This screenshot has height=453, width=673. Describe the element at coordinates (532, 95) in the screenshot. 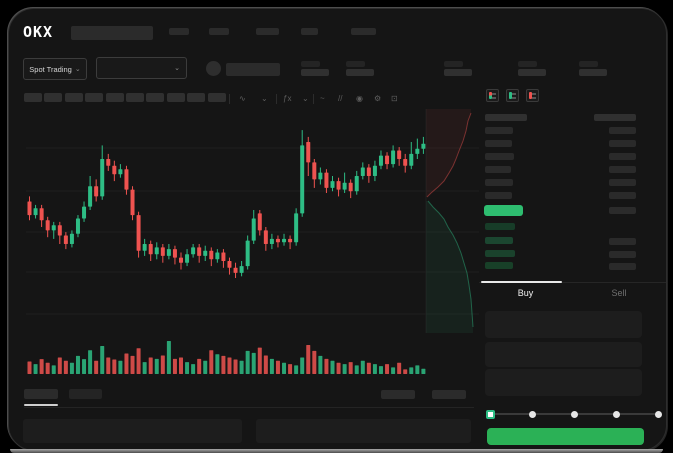

I see `orderbook-view-asks-icon` at that location.